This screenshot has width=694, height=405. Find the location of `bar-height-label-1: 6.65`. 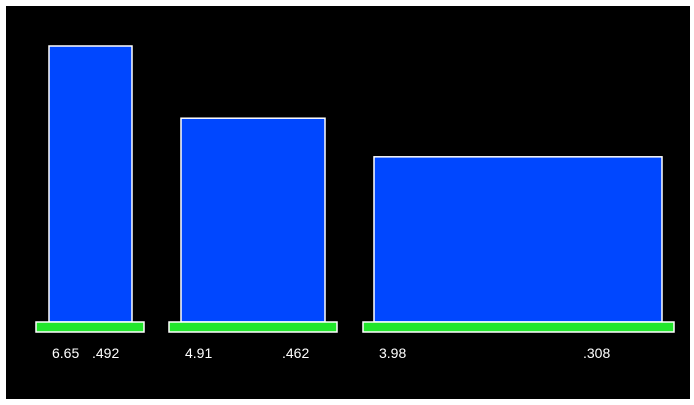

bar-height-label-1: 6.65 is located at coordinates (65, 353).